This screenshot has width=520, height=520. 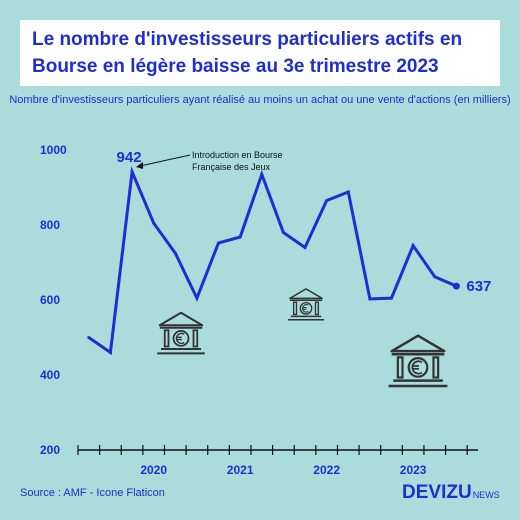 I want to click on x-tick-label: 2022, so click(x=326, y=470).